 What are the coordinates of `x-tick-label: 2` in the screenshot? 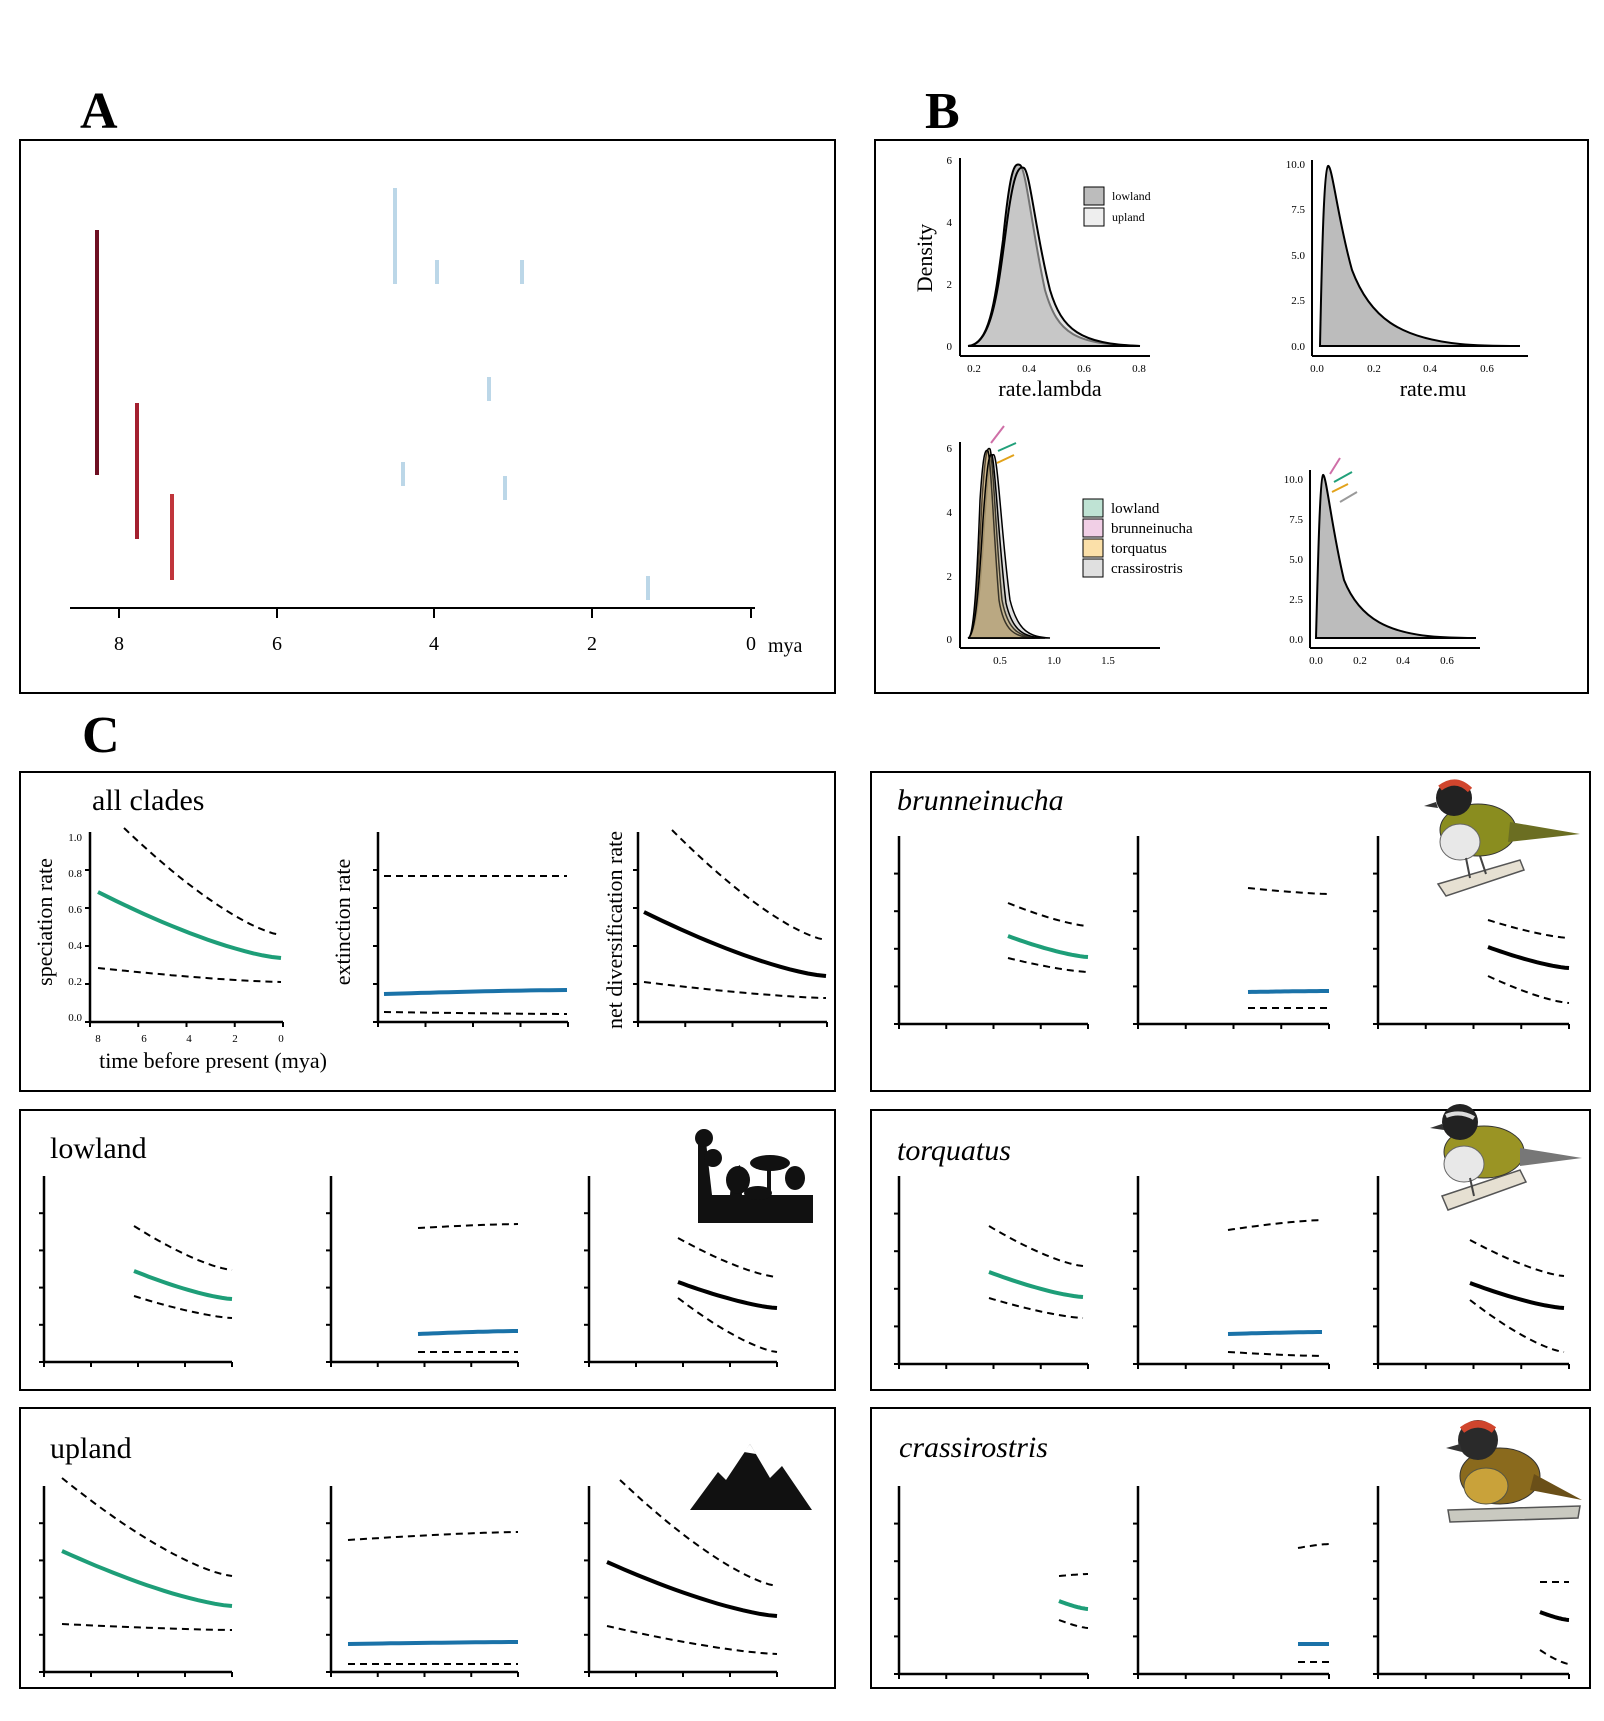 It's located at (235, 1039).